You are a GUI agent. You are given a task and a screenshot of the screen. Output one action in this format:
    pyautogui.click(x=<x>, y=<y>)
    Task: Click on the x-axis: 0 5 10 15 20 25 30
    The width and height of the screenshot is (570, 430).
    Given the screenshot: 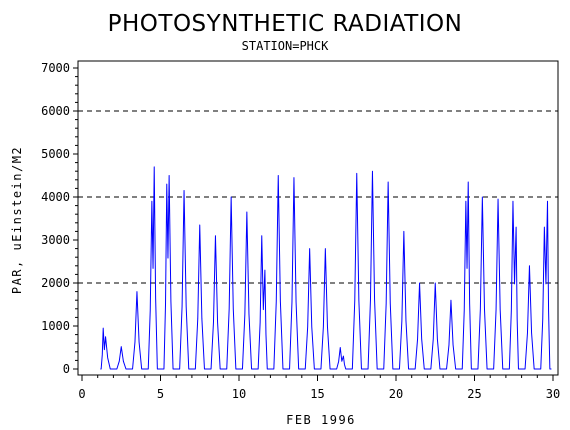 What is the action you would take?
    pyautogui.click(x=319, y=388)
    